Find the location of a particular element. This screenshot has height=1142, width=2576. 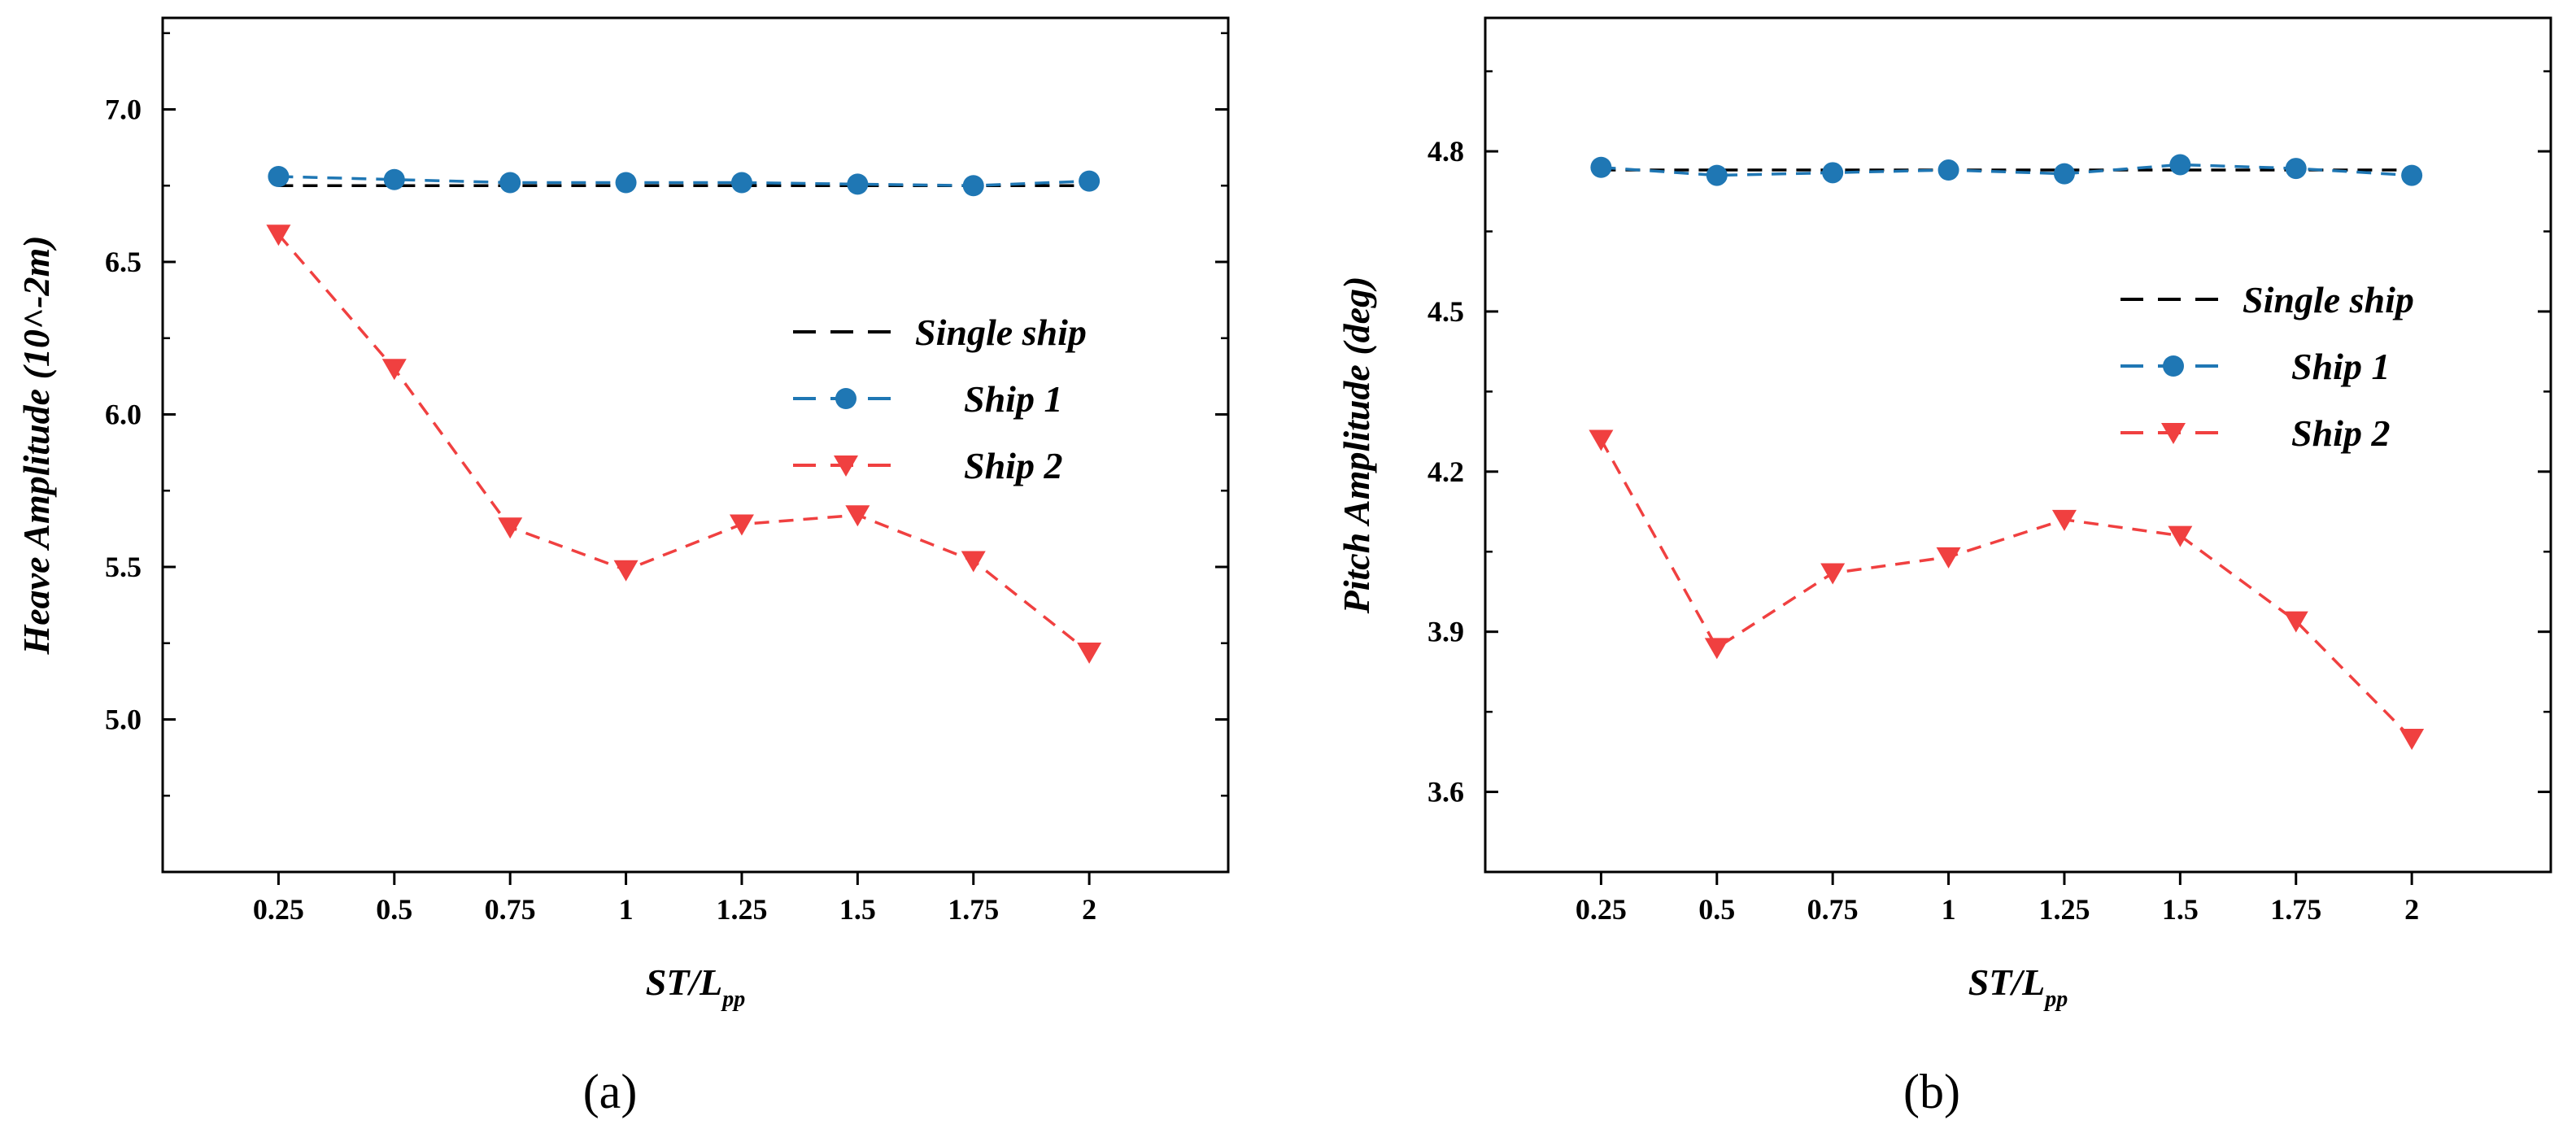

y-tick-label: 3.6 is located at coordinates (1445, 793).